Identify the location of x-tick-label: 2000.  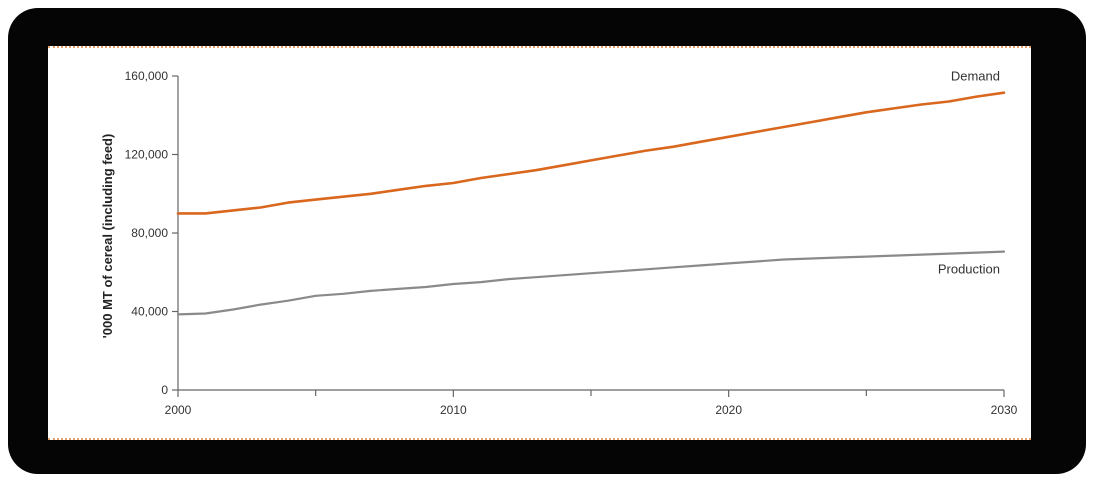
(178, 410).